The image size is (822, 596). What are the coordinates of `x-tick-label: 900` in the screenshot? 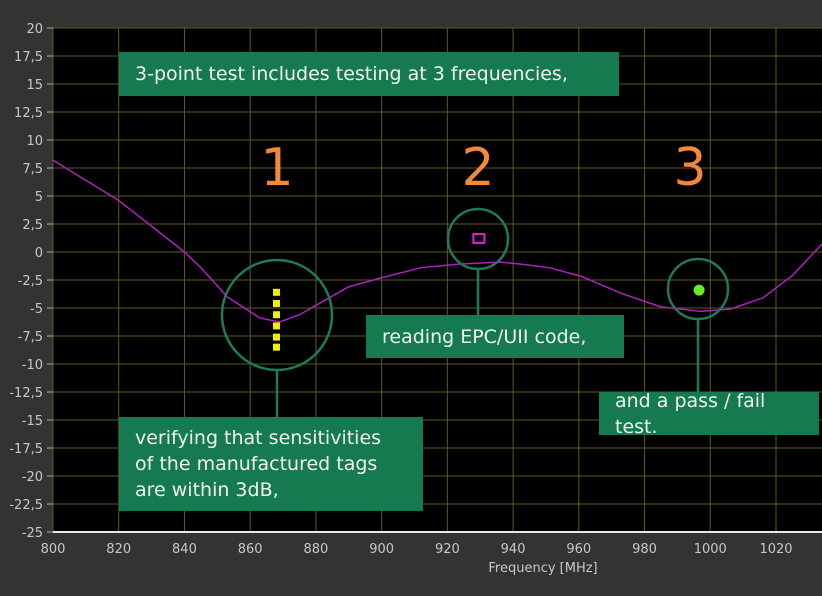 It's located at (381, 549).